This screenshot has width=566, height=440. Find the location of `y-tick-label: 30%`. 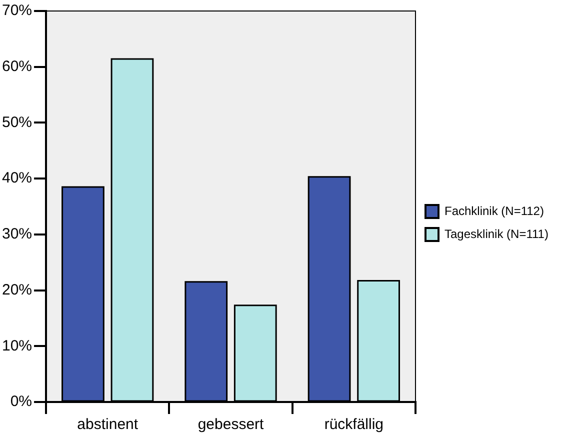

y-tick-label: 30% is located at coordinates (17, 234).